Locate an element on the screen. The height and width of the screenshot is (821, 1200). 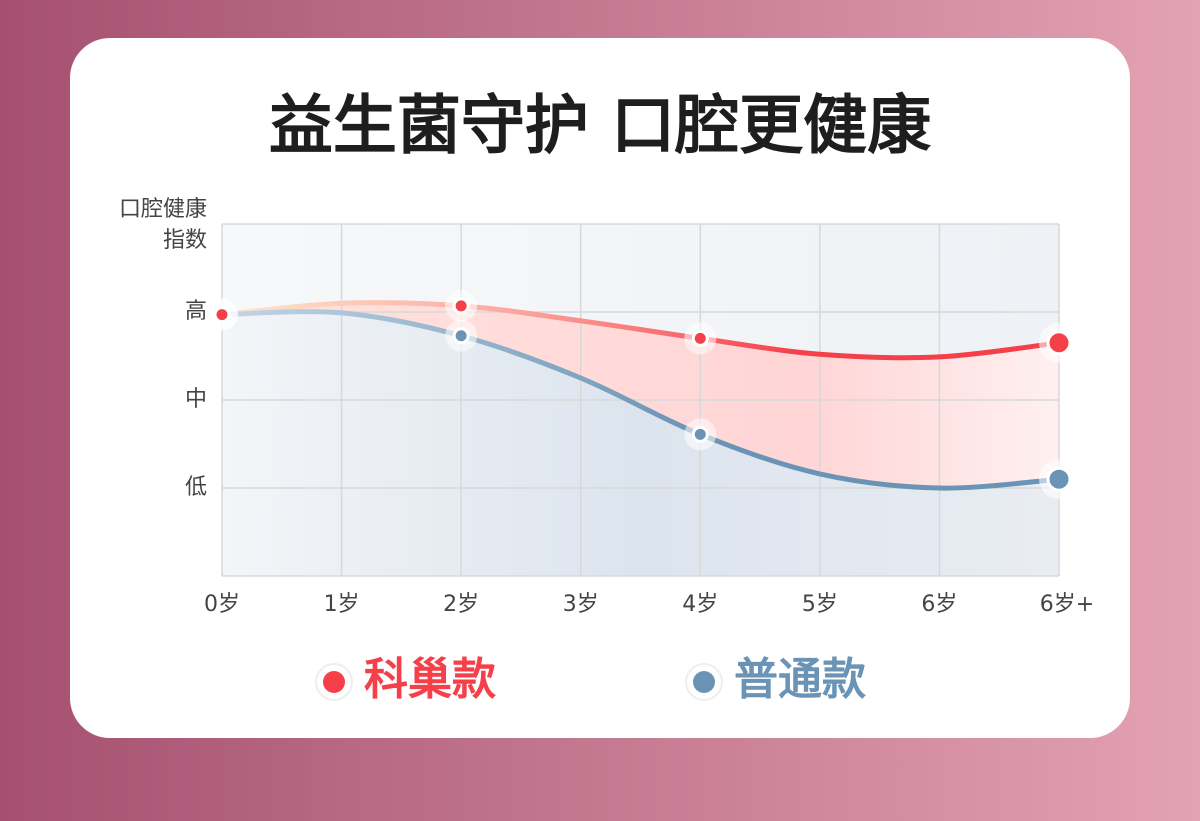
y-axis-label: 口腔健康 is located at coordinates (163, 209).